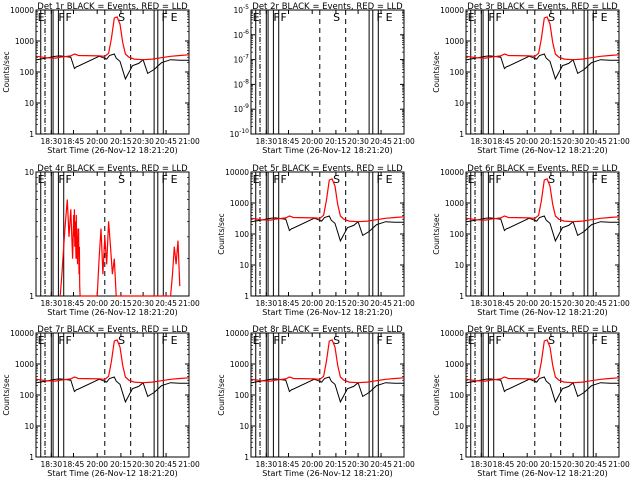 The image size is (640, 480). Describe the element at coordinates (240, 133) in the screenshot. I see `y-tick-label: 10⁻¹⁰` at that location.